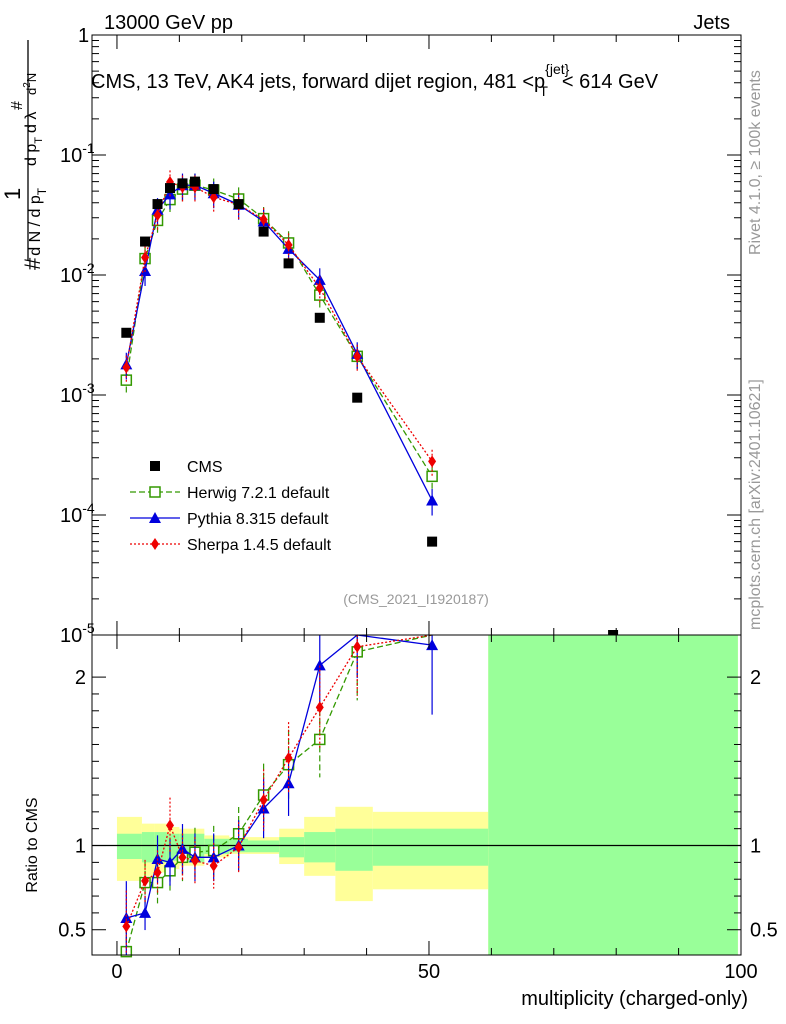 The image size is (786, 1024). I want to click on legend-sherpa-label: Sherpa 1.4.5 default, so click(259, 545).